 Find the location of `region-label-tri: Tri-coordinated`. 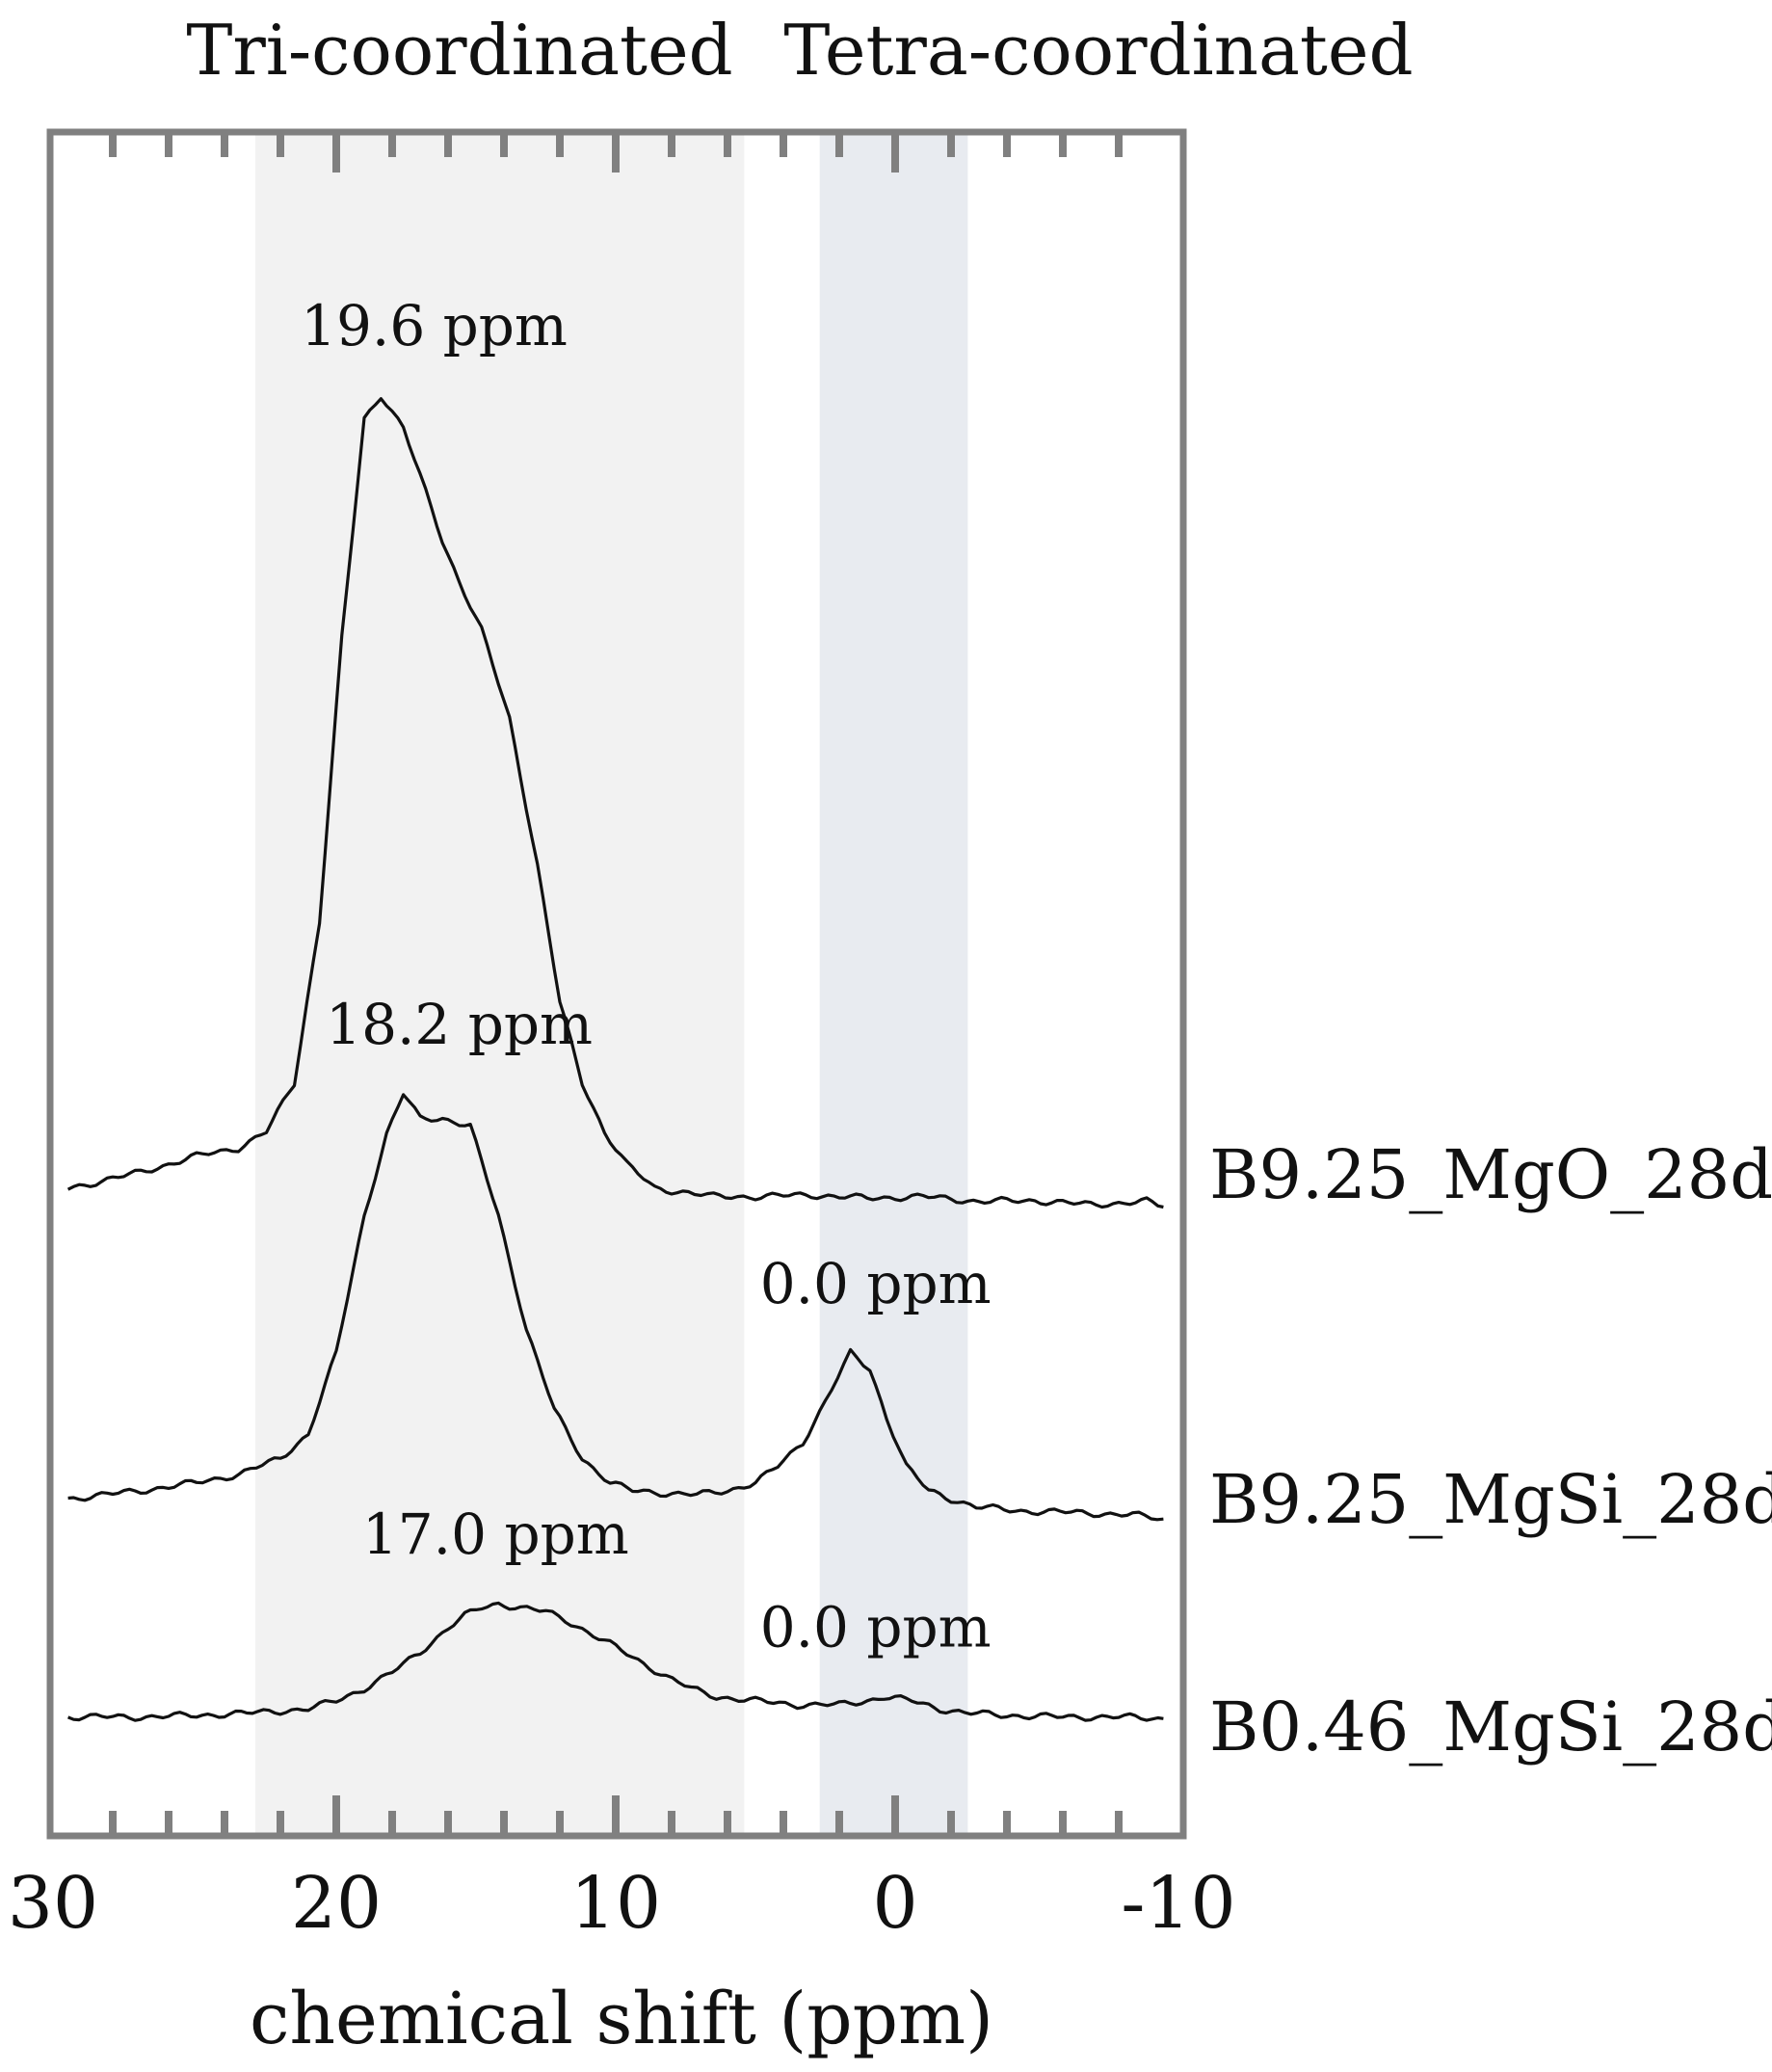

region-label-tri: Tri-coordinated is located at coordinates (459, 50).